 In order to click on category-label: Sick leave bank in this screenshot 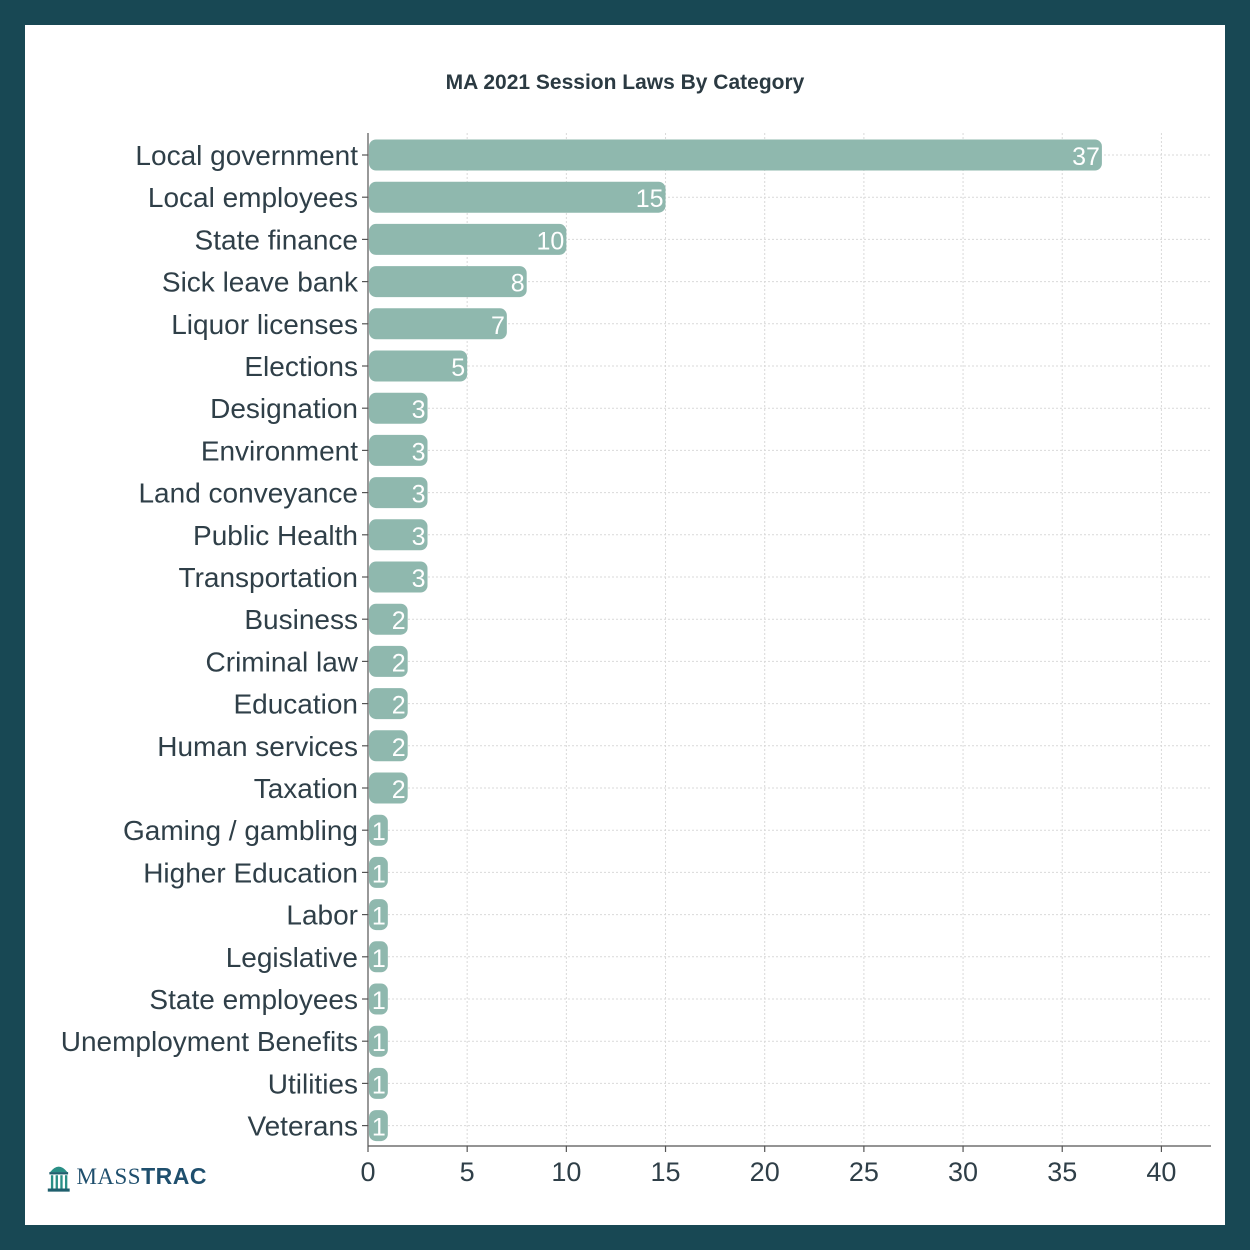, I will do `click(260, 282)`.